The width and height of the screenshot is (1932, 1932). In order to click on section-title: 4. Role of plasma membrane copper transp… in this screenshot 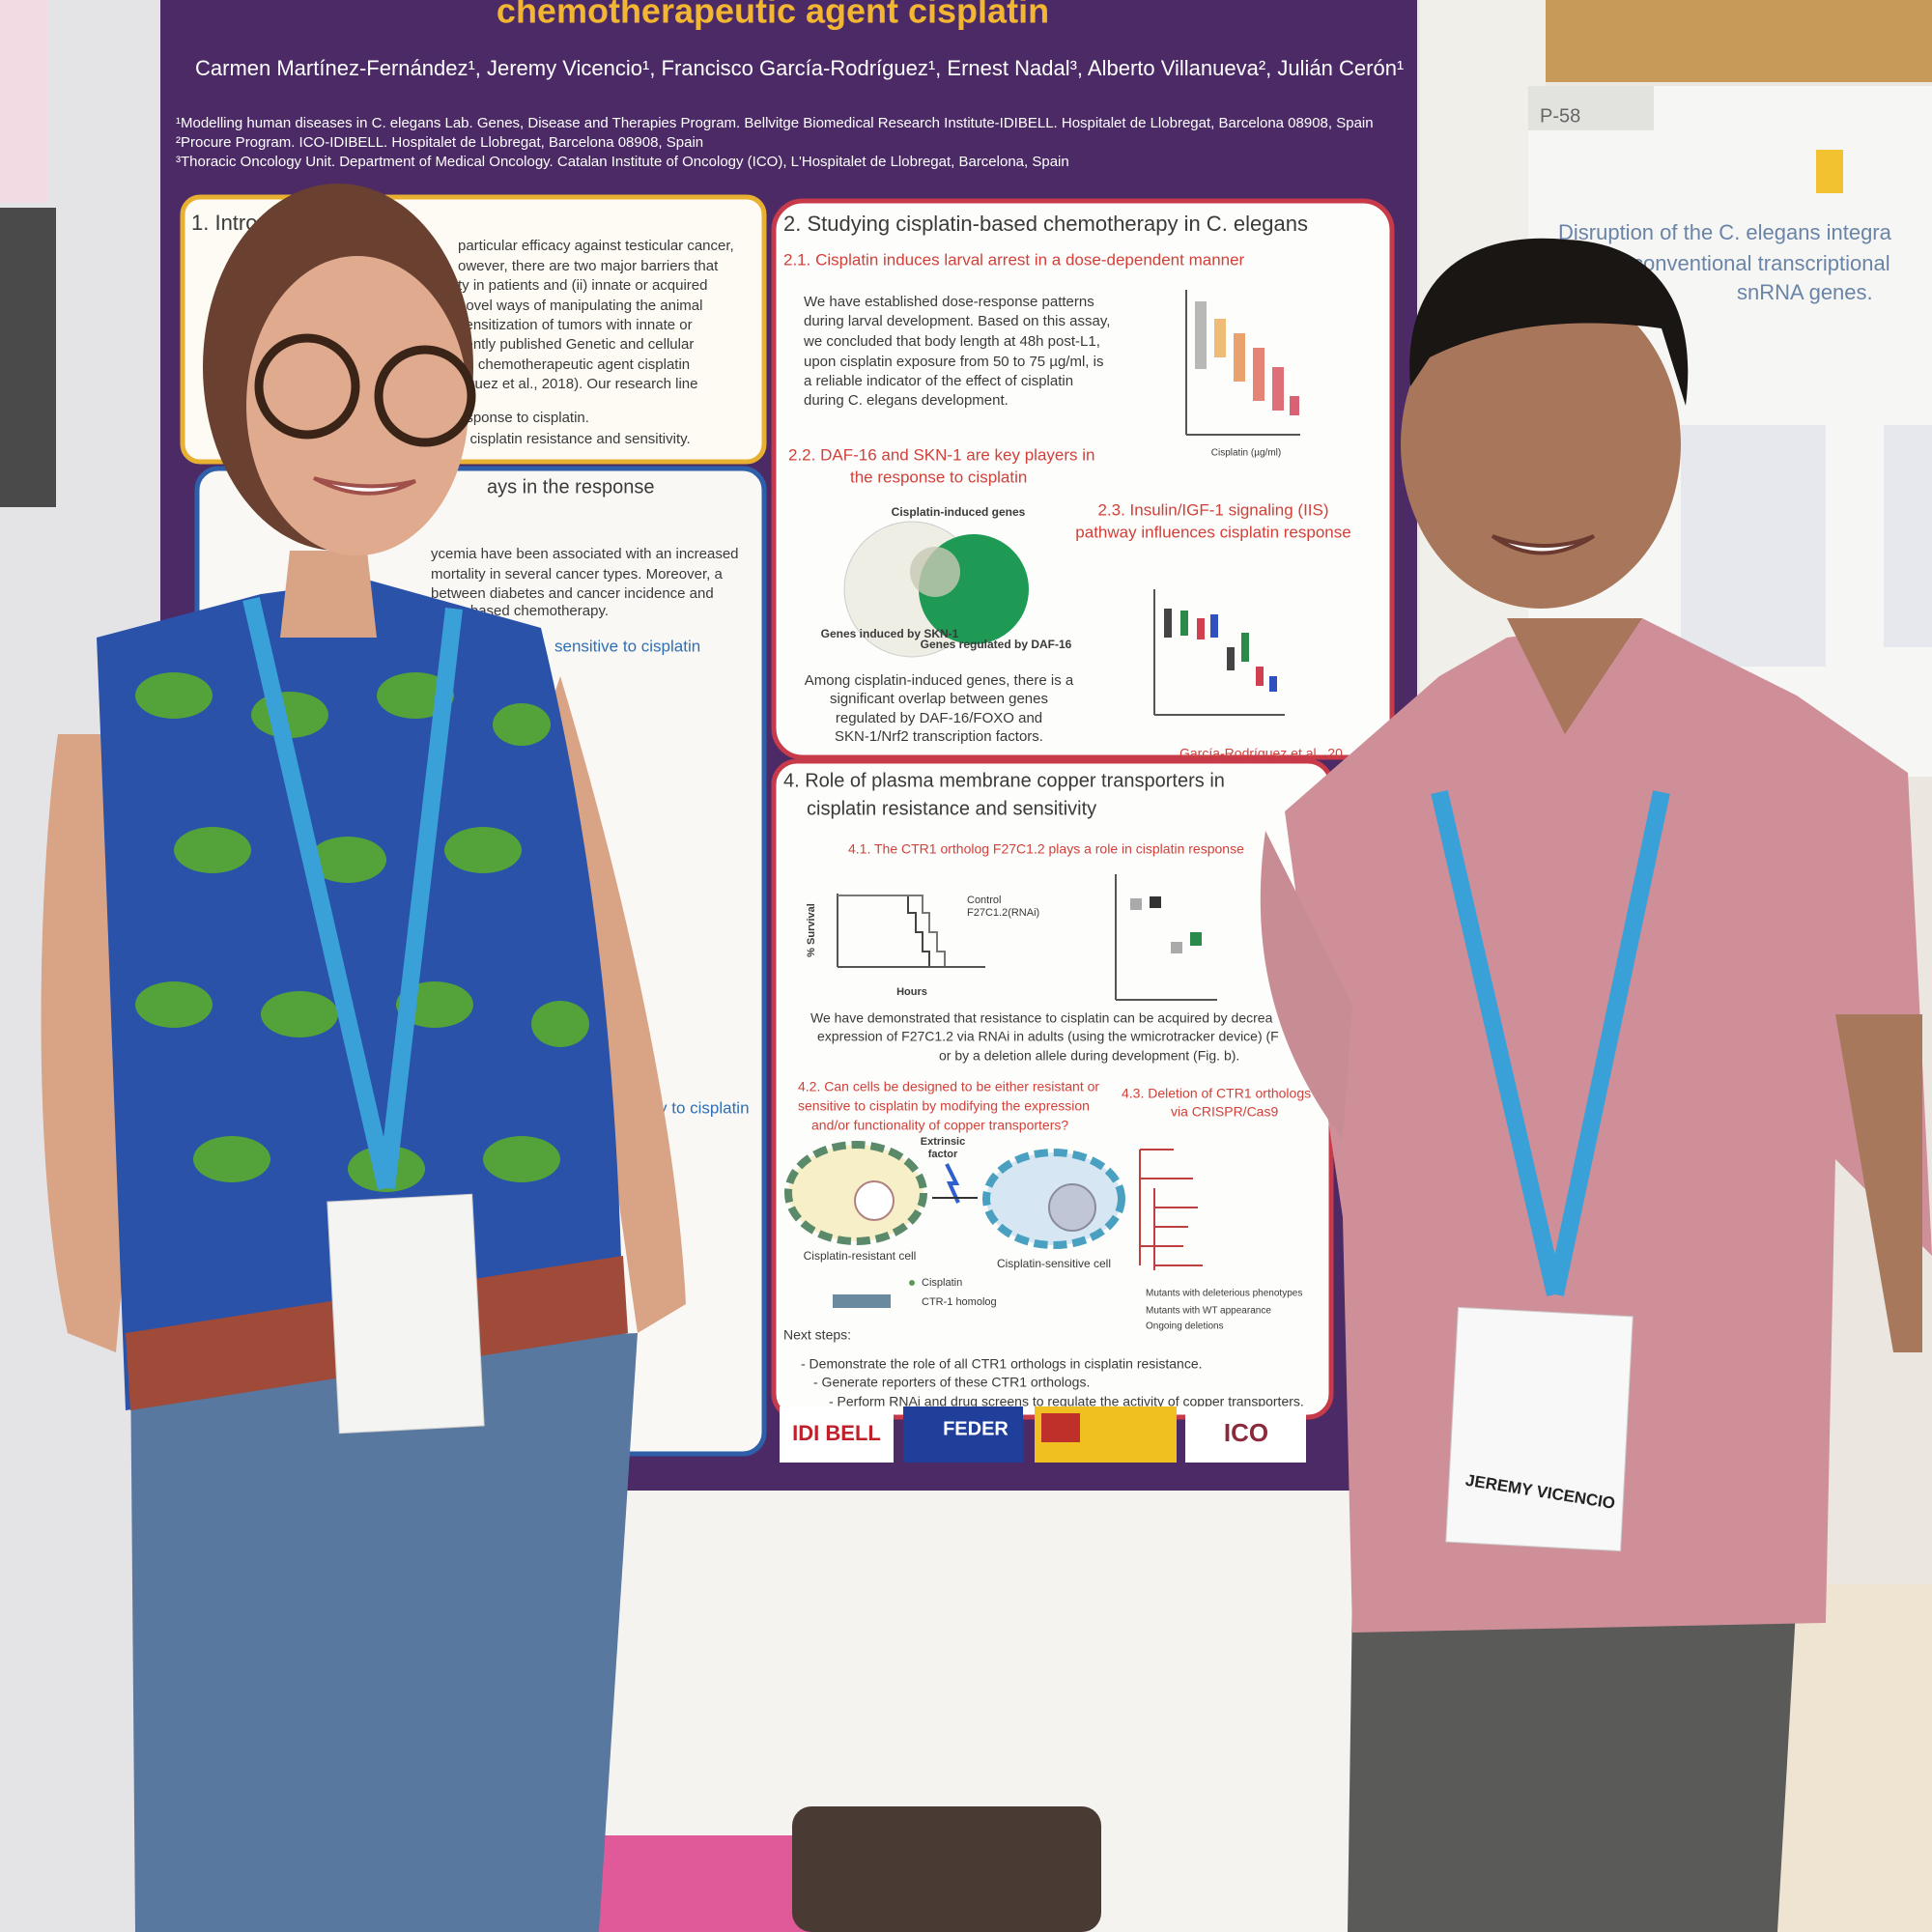, I will do `click(1004, 780)`.